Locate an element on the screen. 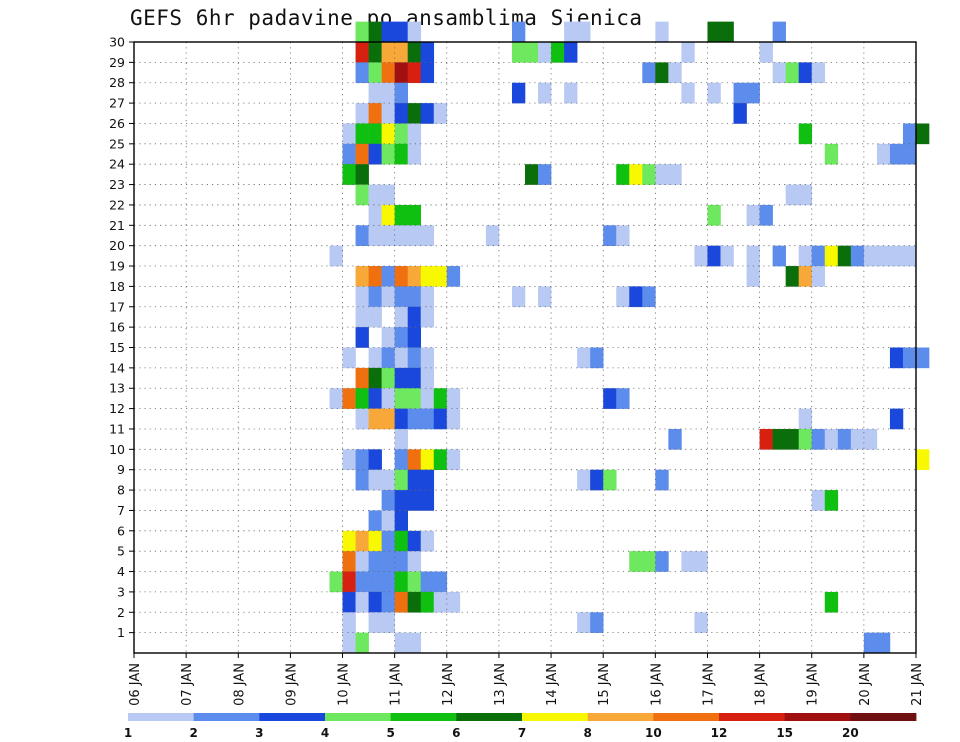 The image size is (960, 742). y-tick-label: 7 is located at coordinates (121, 510).